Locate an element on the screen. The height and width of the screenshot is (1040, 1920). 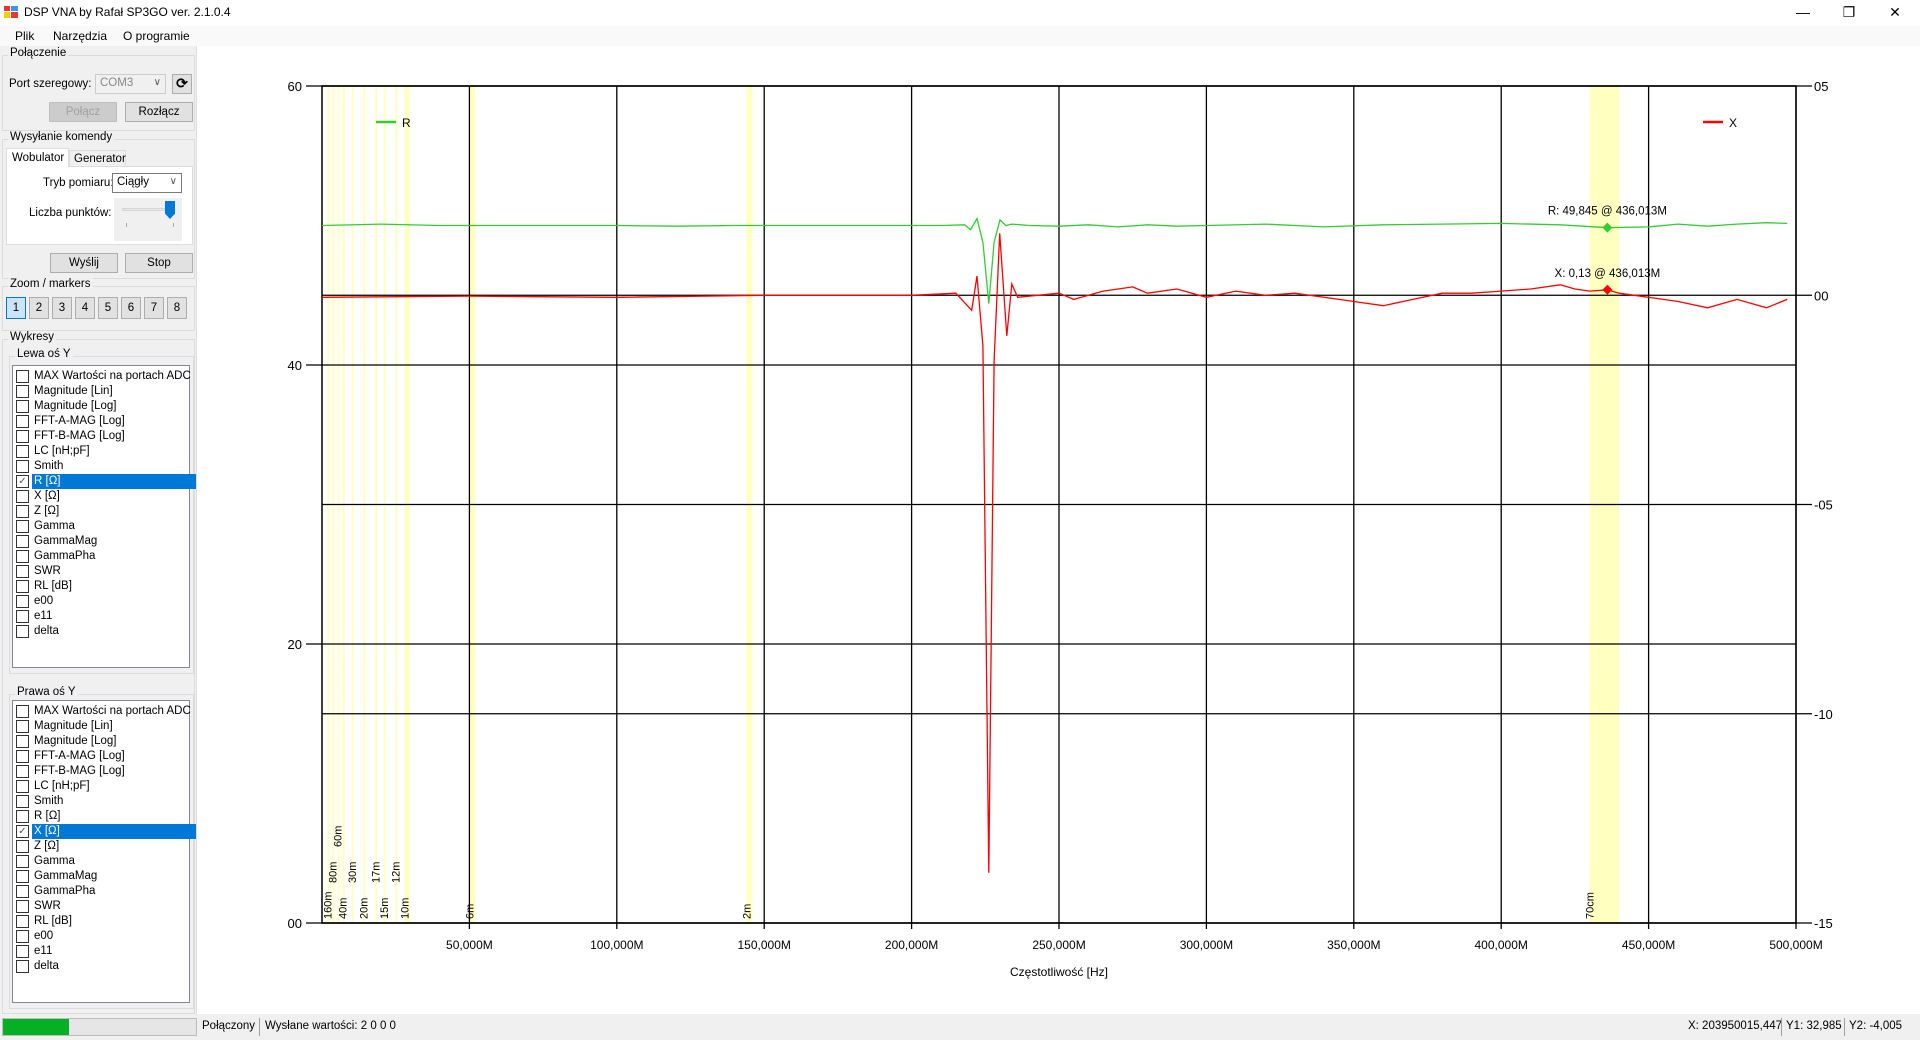
zoom-button-1: 1 is located at coordinates (16, 308).